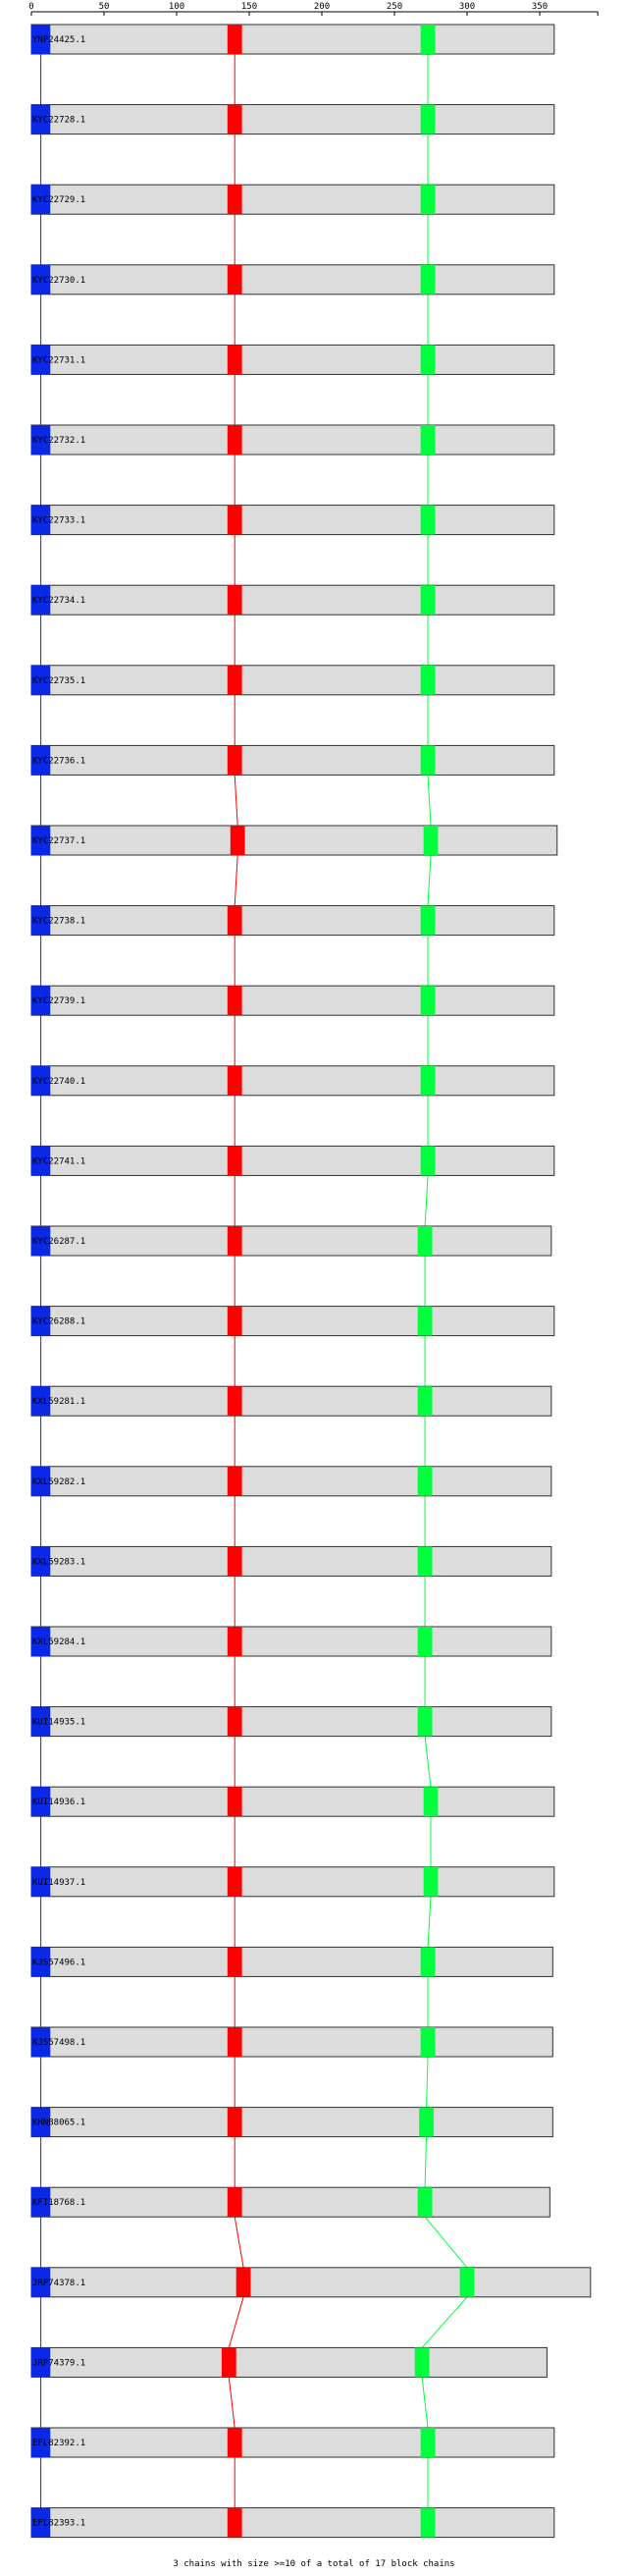  I want to click on chain-label: KFI18768.1, so click(58, 2203).